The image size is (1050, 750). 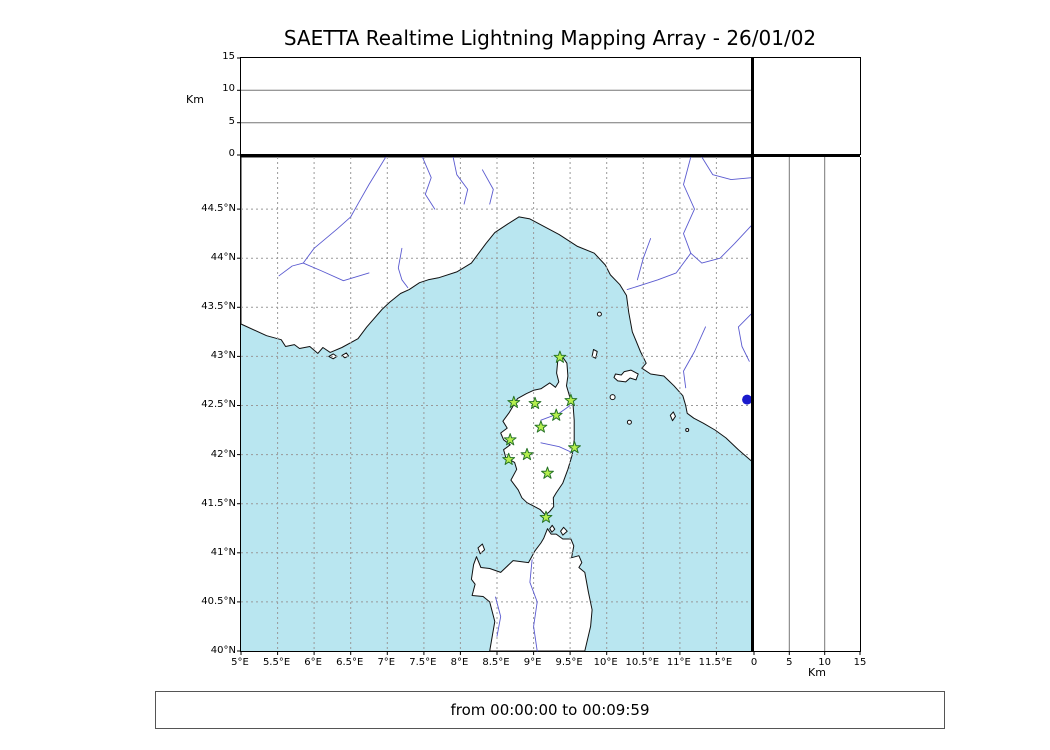 I want to click on lat-tick-label: 44.5°N, so click(x=218, y=209).